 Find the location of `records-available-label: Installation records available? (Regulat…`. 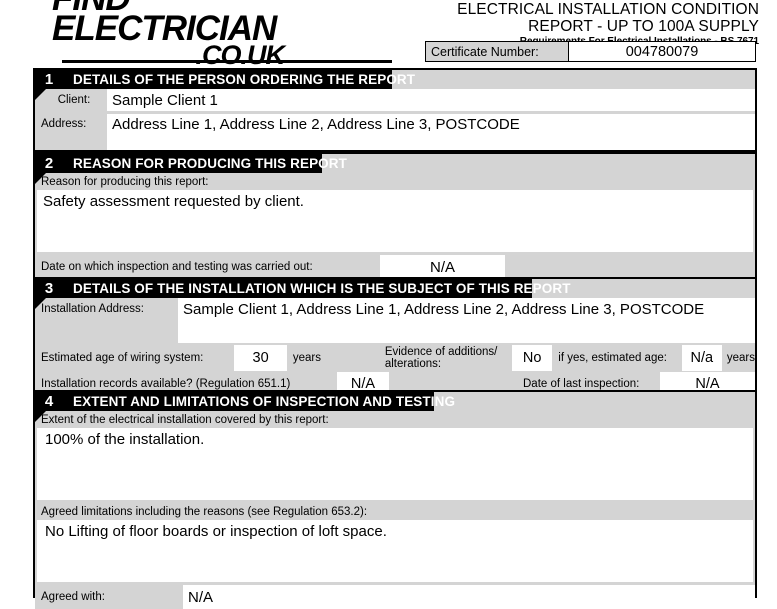

records-available-label: Installation records available? (Regulat… is located at coordinates (186, 383).